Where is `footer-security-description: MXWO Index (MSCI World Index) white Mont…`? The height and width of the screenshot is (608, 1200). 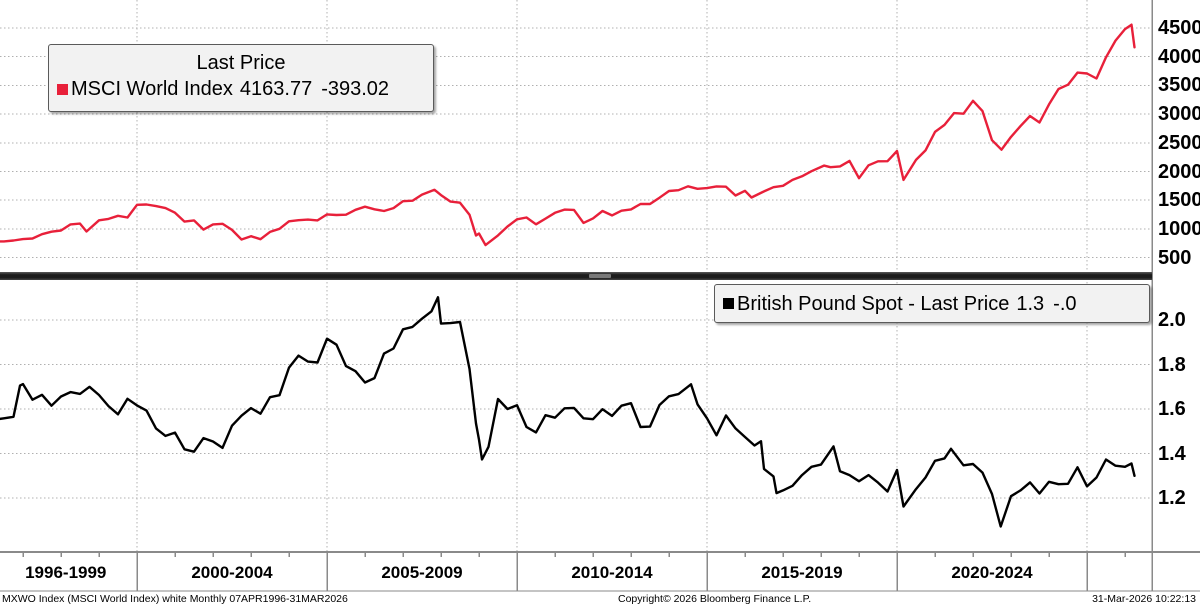
footer-security-description: MXWO Index (MSCI World Index) white Mont… is located at coordinates (175, 599).